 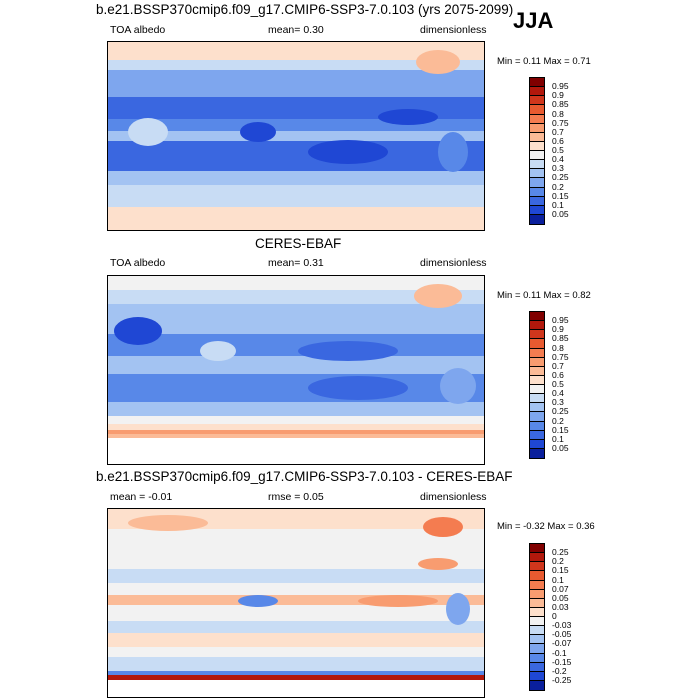 I want to click on panel-2-colorbar, so click(x=537, y=385).